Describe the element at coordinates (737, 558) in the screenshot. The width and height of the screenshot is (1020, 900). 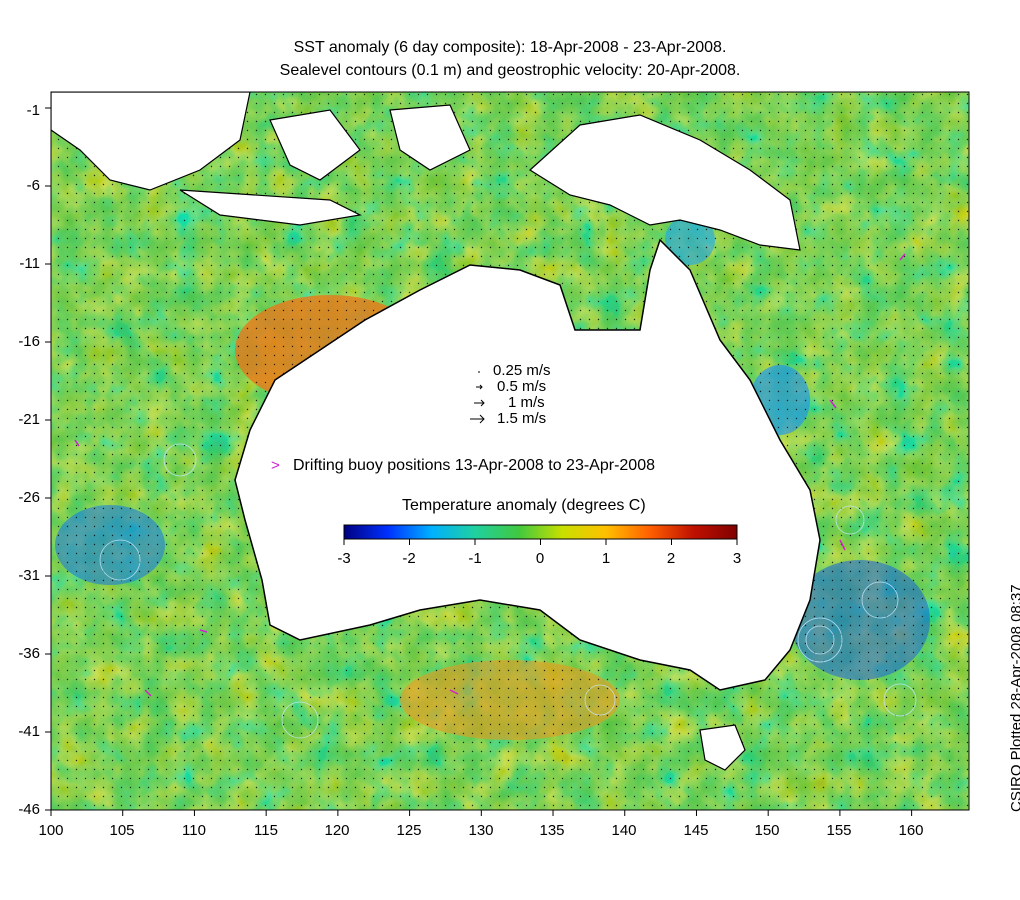
I see `colorbar-tick-label: 3` at that location.